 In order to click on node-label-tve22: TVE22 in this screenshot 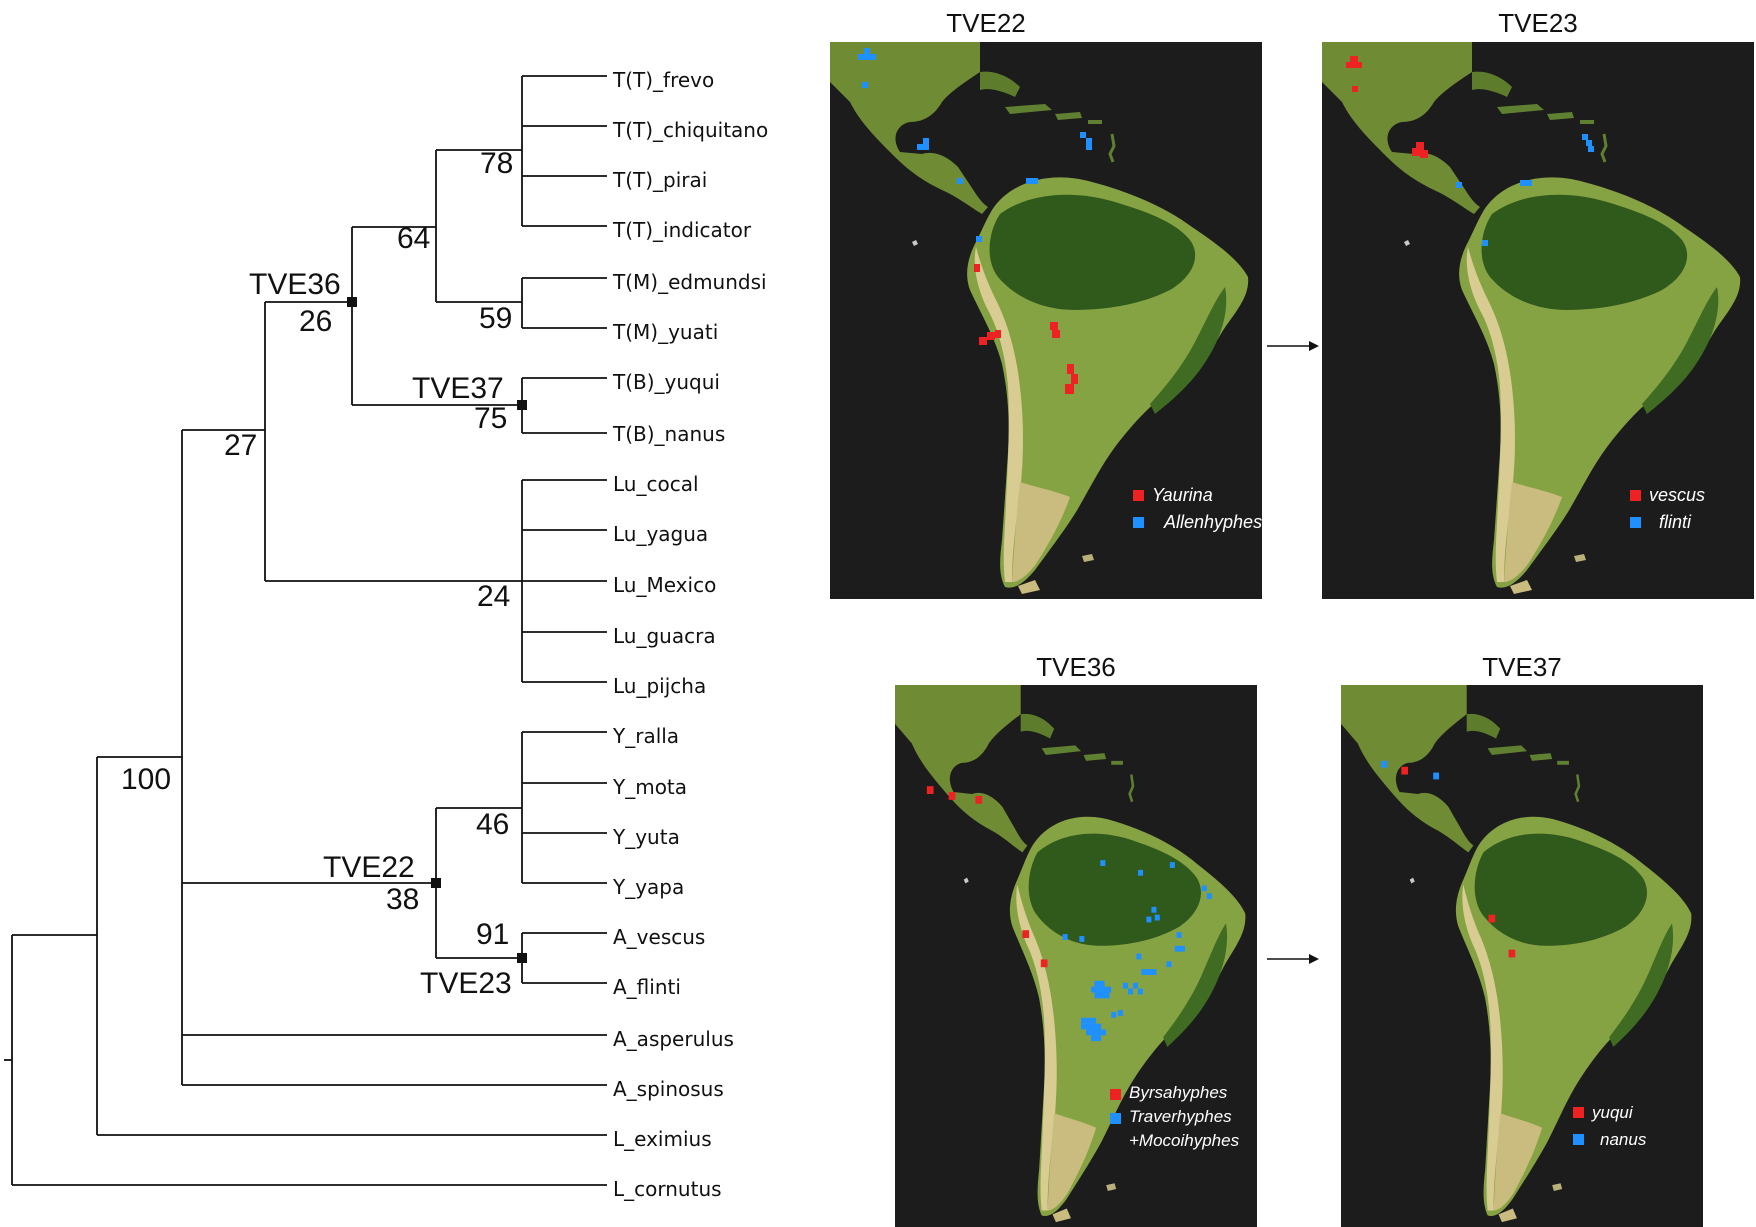, I will do `click(369, 867)`.